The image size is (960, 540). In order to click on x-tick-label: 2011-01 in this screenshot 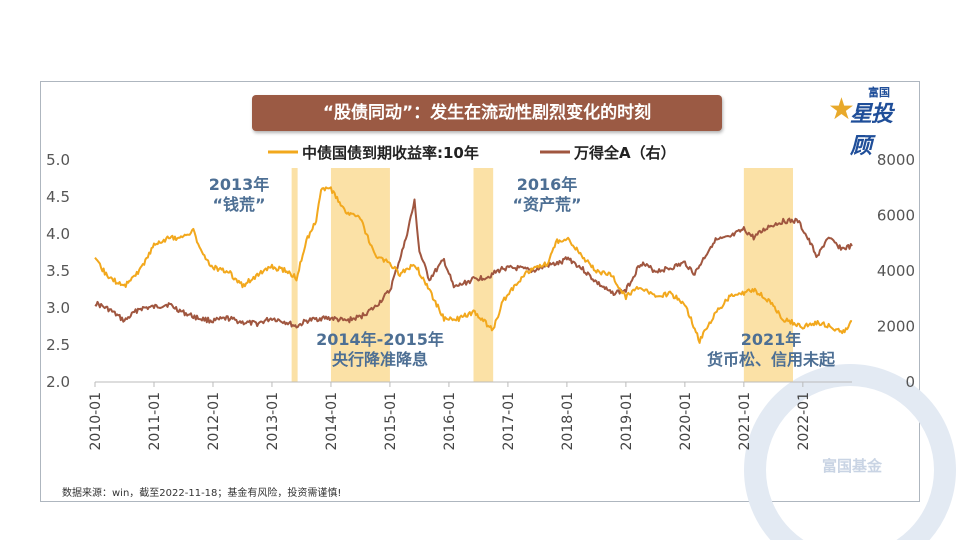, I will do `click(155, 421)`.